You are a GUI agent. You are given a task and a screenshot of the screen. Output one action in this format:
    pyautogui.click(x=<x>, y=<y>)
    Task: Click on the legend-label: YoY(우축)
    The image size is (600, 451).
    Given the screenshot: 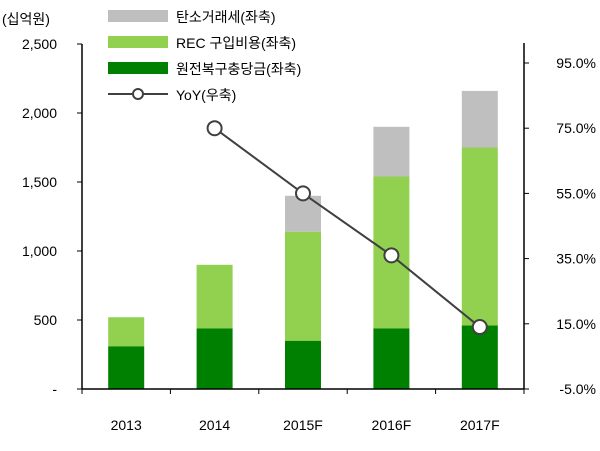 What is the action you would take?
    pyautogui.click(x=206, y=95)
    